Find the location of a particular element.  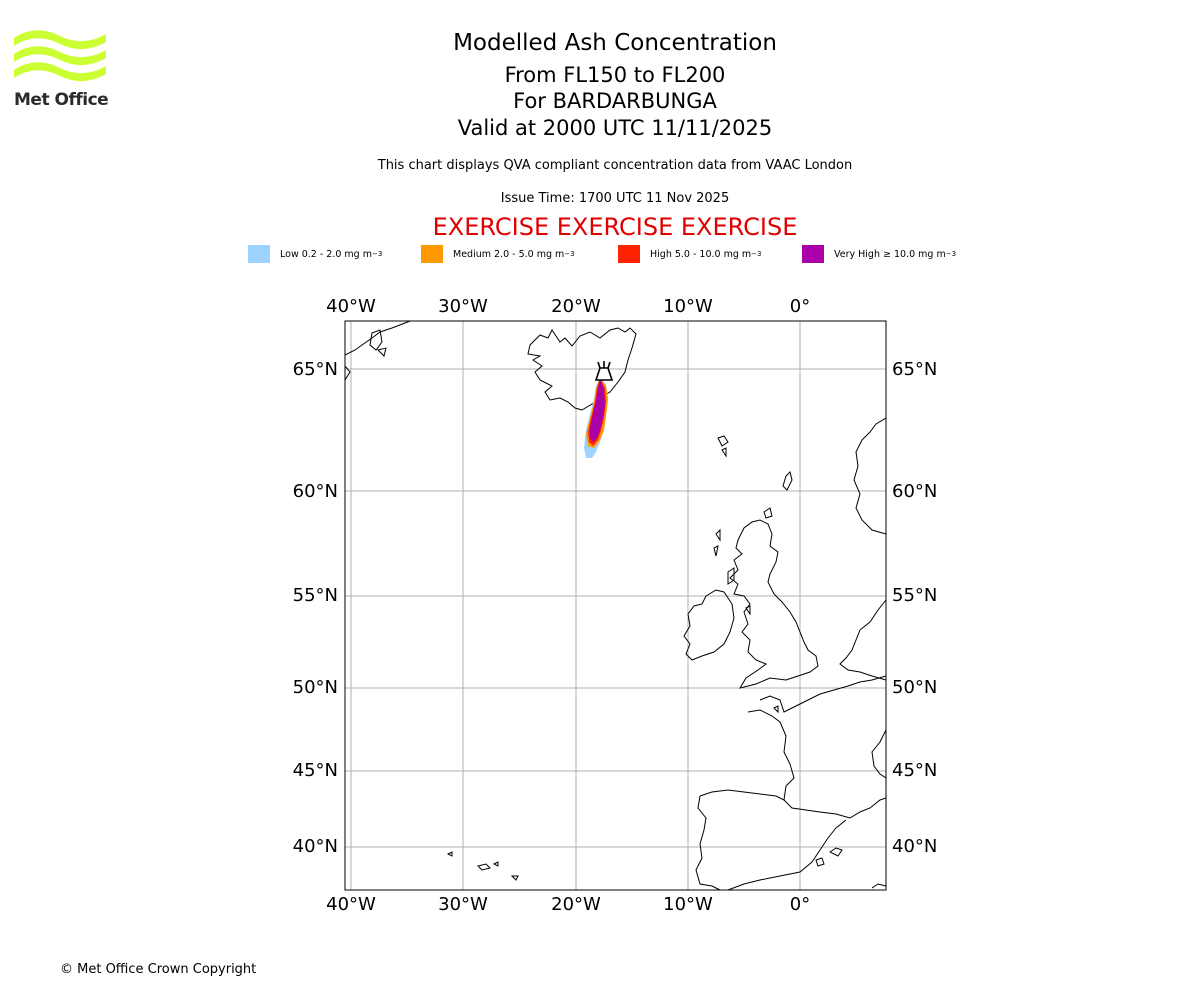

met-office-logo is located at coordinates (60, 56).